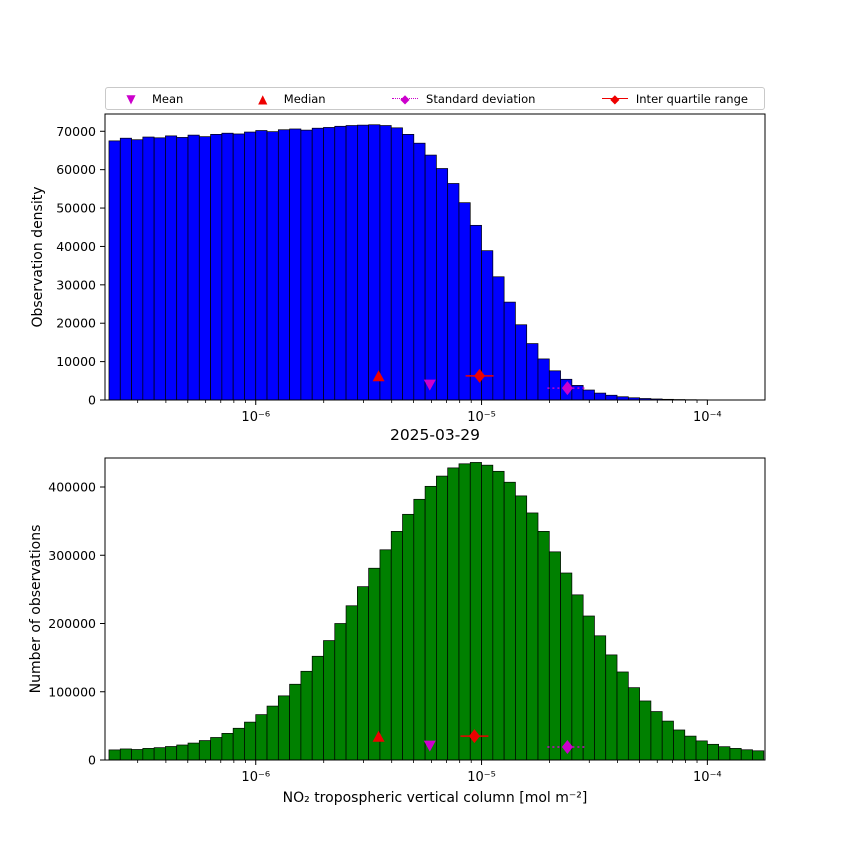 This screenshot has height=850, width=850. I want to click on legend-label: Standard deviation, so click(481, 98).